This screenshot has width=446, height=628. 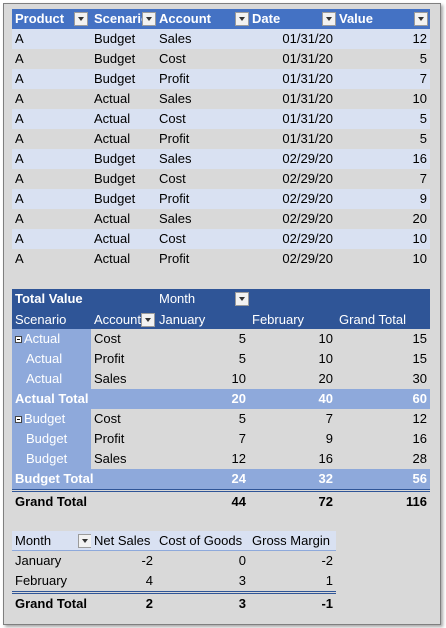 I want to click on table-cell: 20, so click(x=419, y=218).